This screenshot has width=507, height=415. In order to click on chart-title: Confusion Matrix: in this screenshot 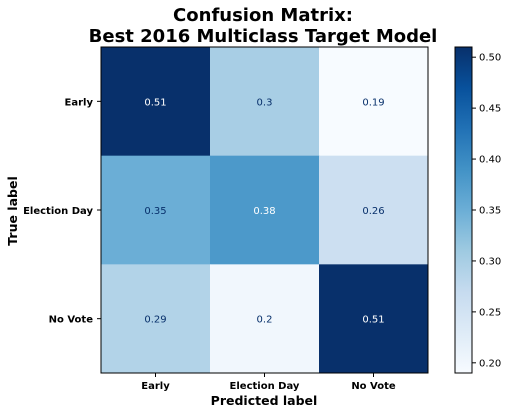, I will do `click(263, 15)`.